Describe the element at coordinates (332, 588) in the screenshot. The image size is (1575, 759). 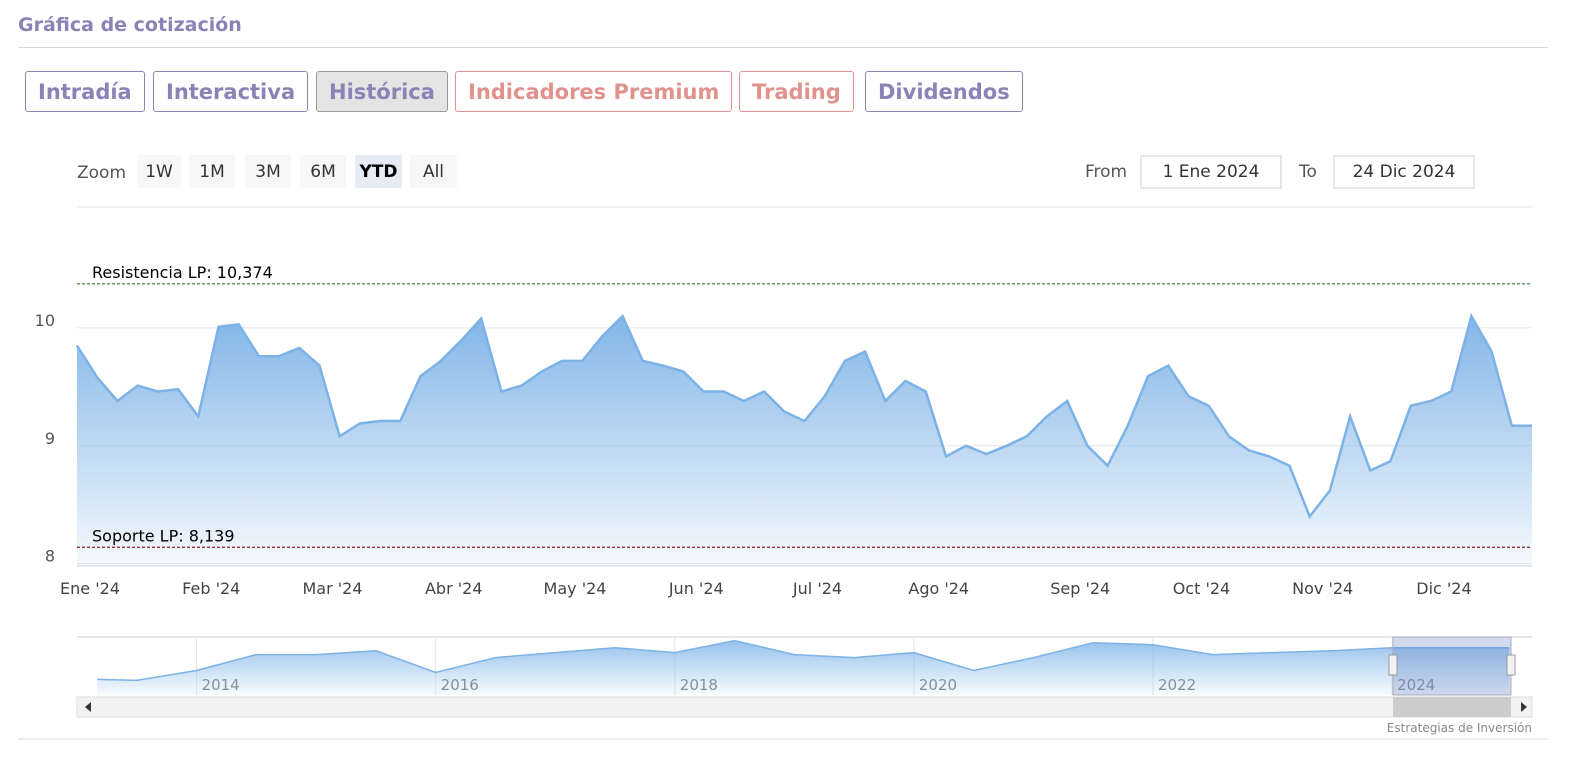
I see `x-tick-label: Mar '24` at that location.